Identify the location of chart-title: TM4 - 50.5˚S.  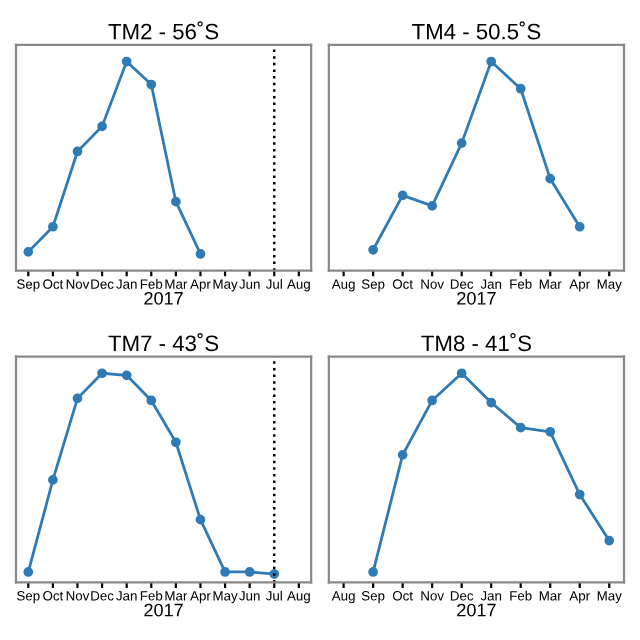
(476, 30).